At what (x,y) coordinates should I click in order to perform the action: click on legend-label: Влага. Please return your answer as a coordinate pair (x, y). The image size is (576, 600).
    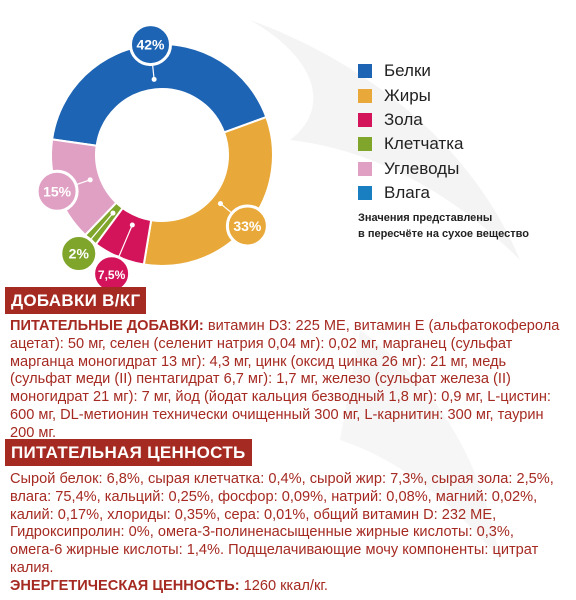
    Looking at the image, I should click on (407, 193).